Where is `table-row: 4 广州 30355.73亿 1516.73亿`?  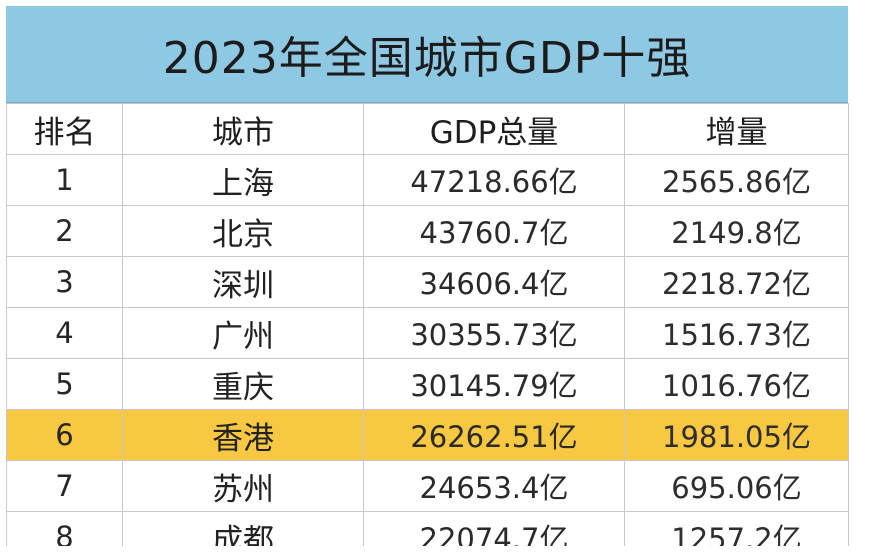 table-row: 4 广州 30355.73亿 1516.73亿 is located at coordinates (427, 333).